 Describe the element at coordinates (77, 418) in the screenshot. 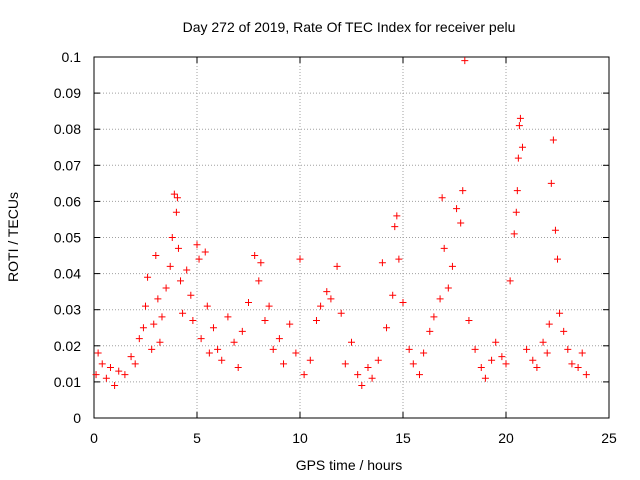

I see `y-tick-label: 0` at that location.